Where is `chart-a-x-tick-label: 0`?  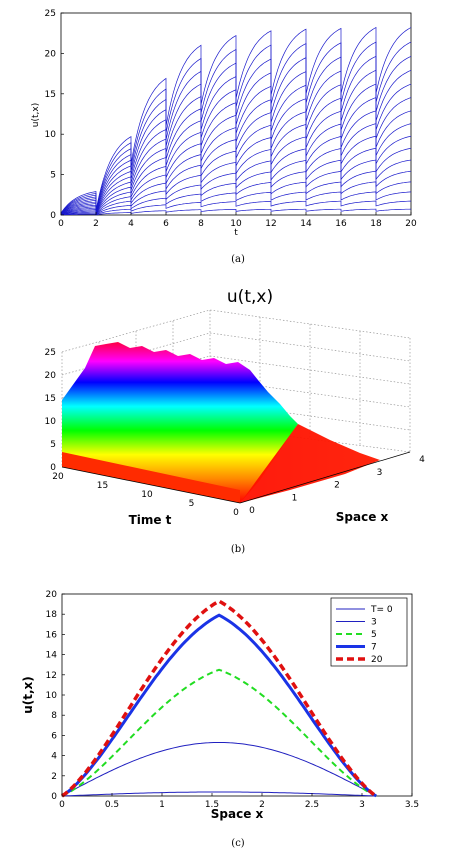
chart-a-x-tick-label: 0 is located at coordinates (61, 224).